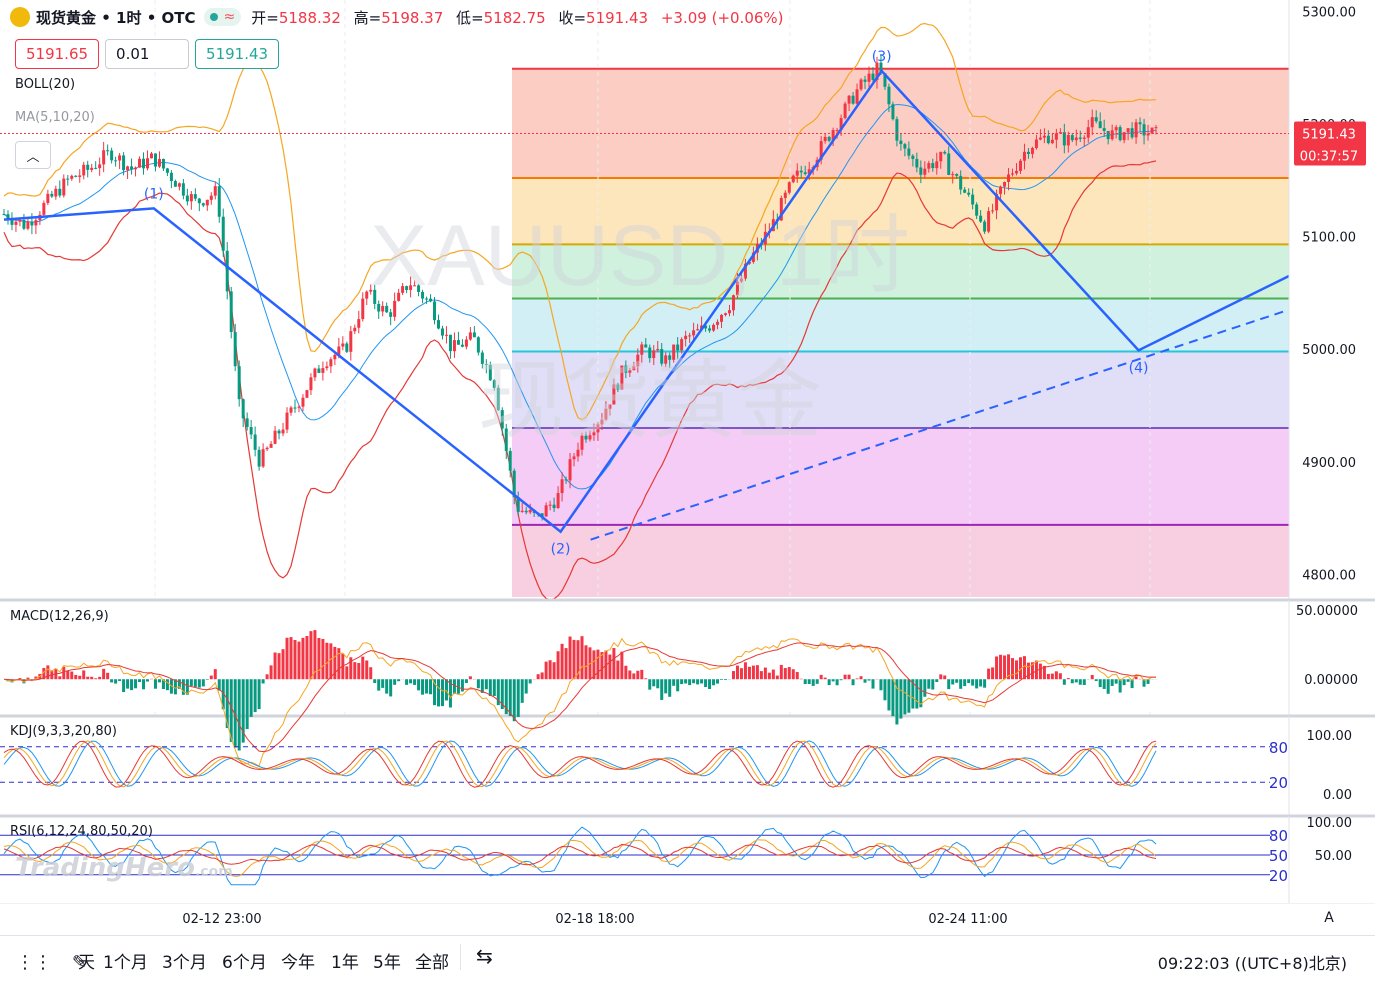  What do you see at coordinates (617, 18) in the screenshot?
I see `close-value: 5191.43` at bounding box center [617, 18].